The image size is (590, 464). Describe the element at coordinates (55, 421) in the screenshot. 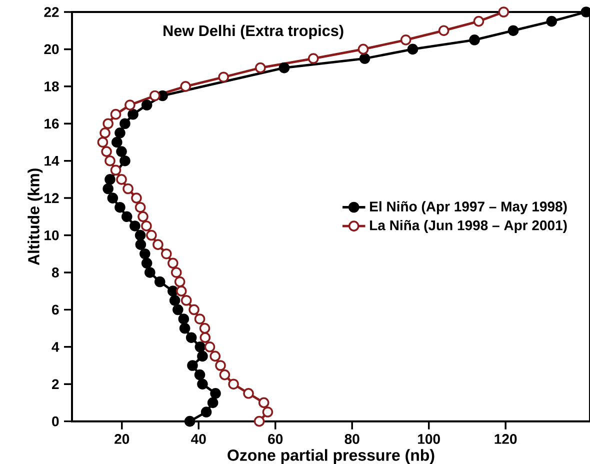

I see `y-tick-label: 0` at that location.